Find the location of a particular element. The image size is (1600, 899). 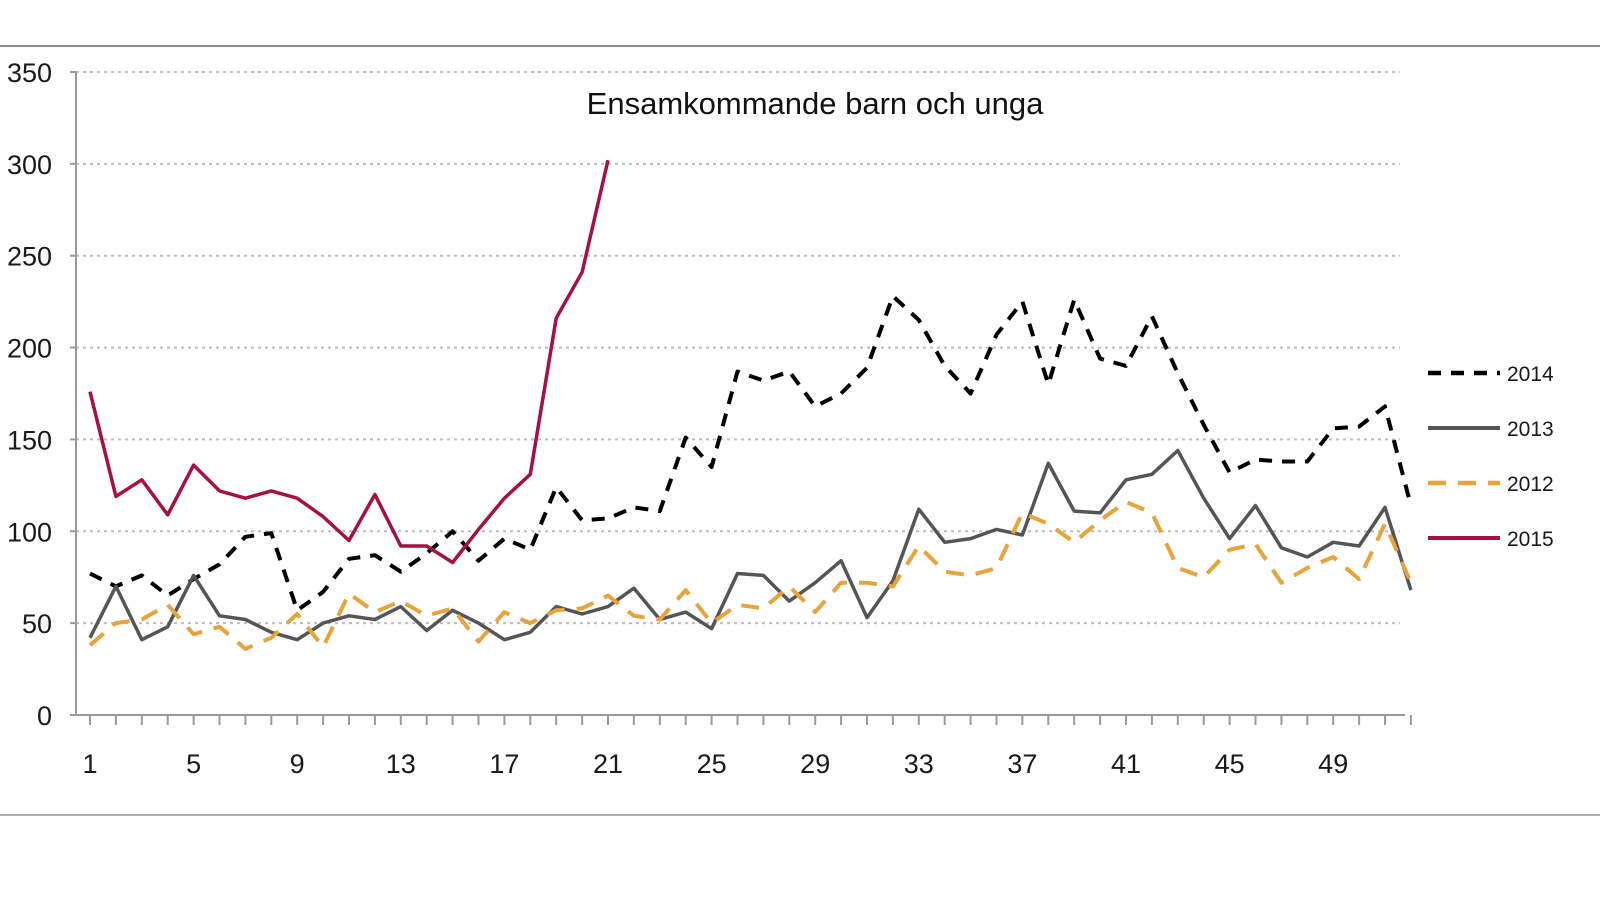

y-tick-label: 250 is located at coordinates (29, 257).